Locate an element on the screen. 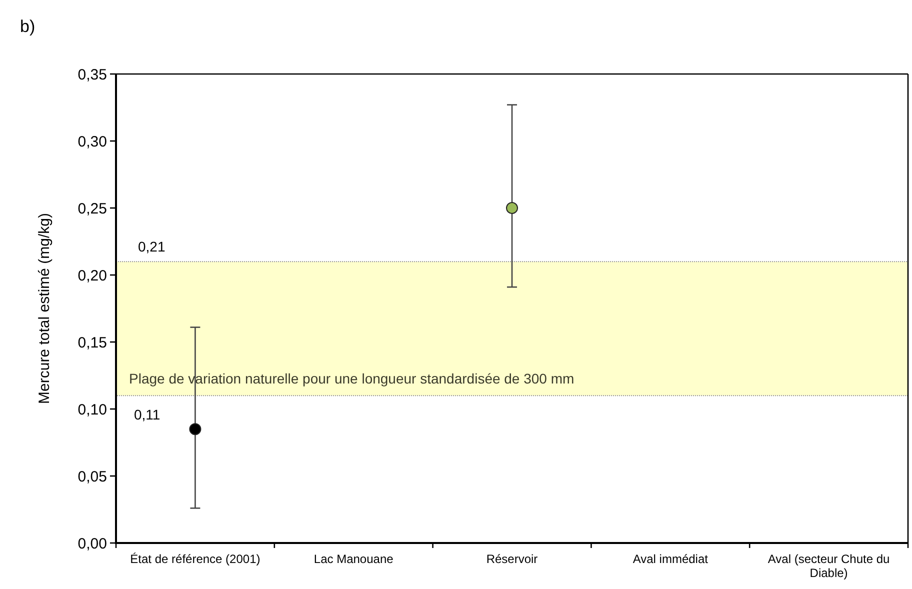  annotation: 0,21 is located at coordinates (152, 246).